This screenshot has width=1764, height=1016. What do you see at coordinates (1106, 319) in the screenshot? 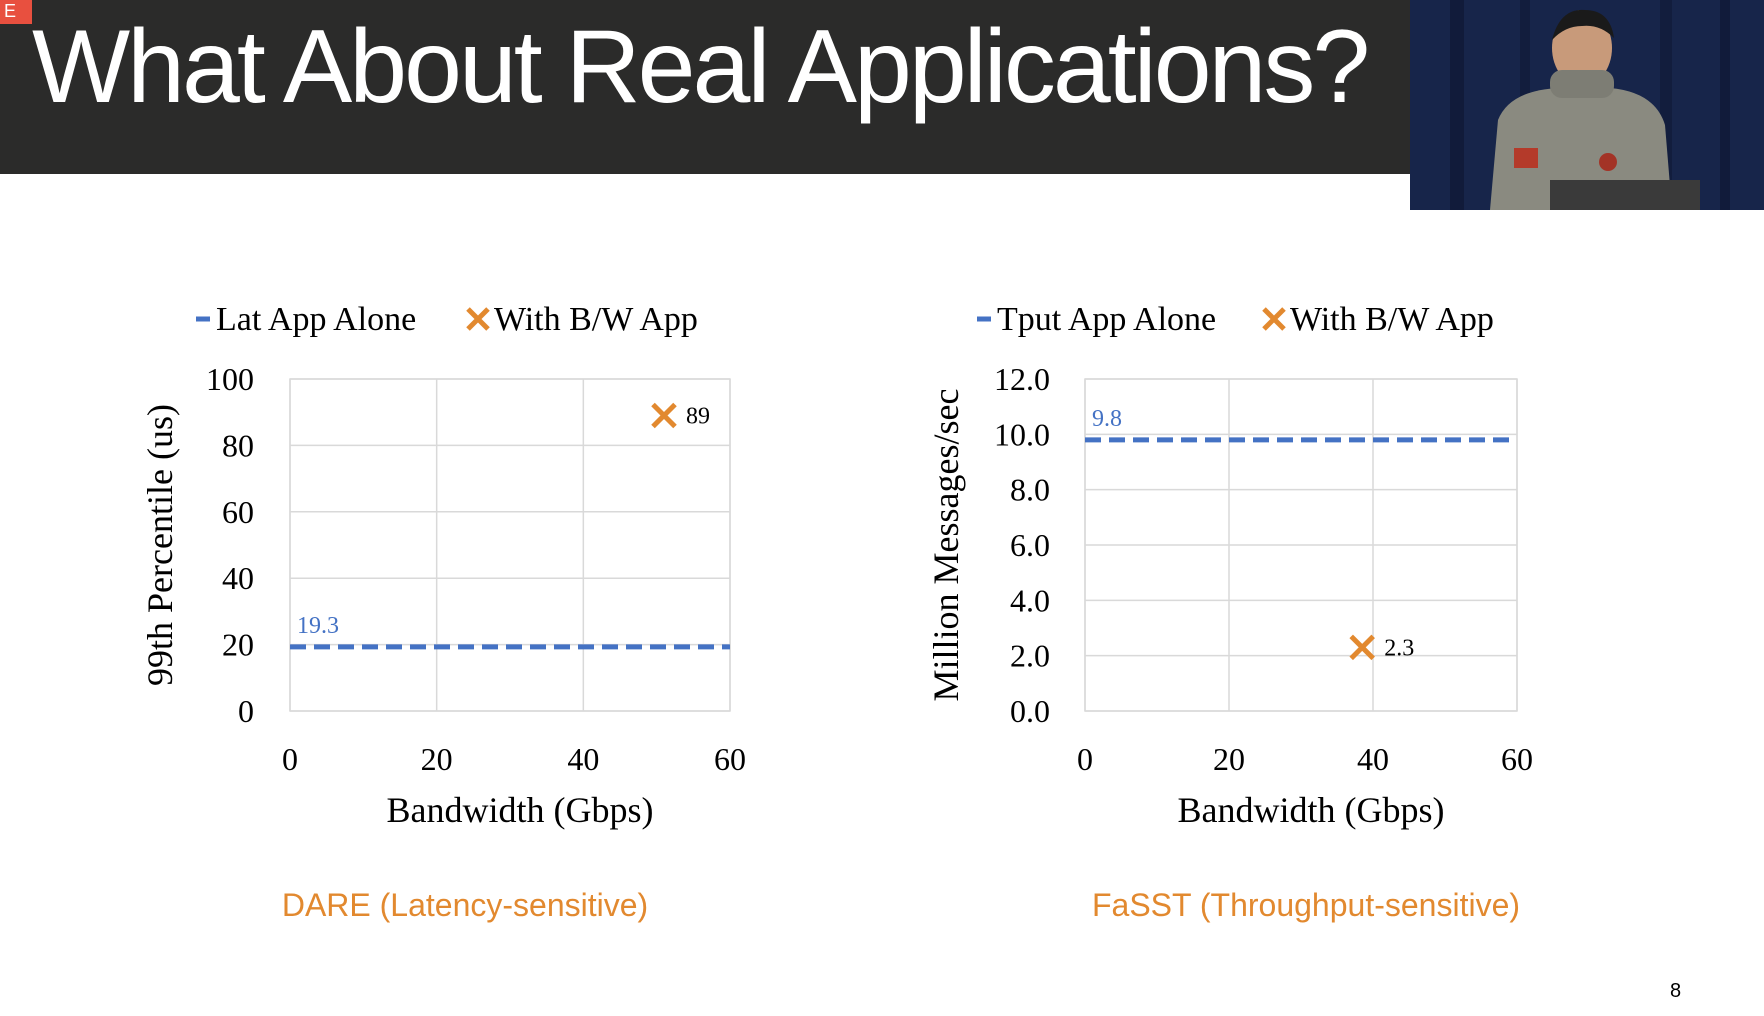
I see `legend-entry-label: Tput App Alone` at bounding box center [1106, 319].